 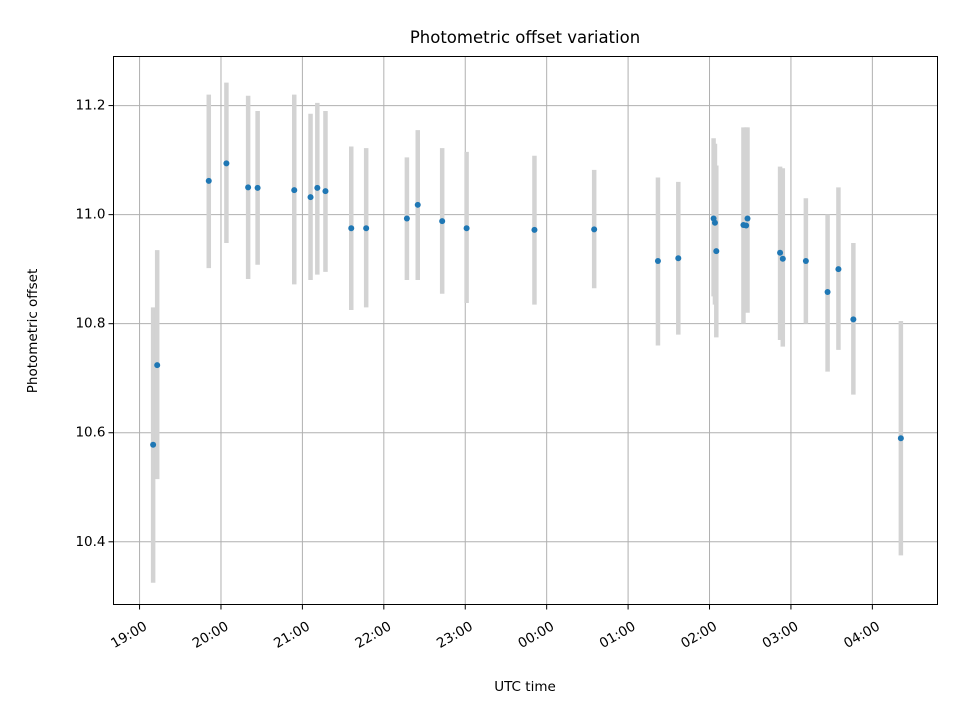 What do you see at coordinates (90, 542) in the screenshot?
I see `y-tick-label: 10.4` at bounding box center [90, 542].